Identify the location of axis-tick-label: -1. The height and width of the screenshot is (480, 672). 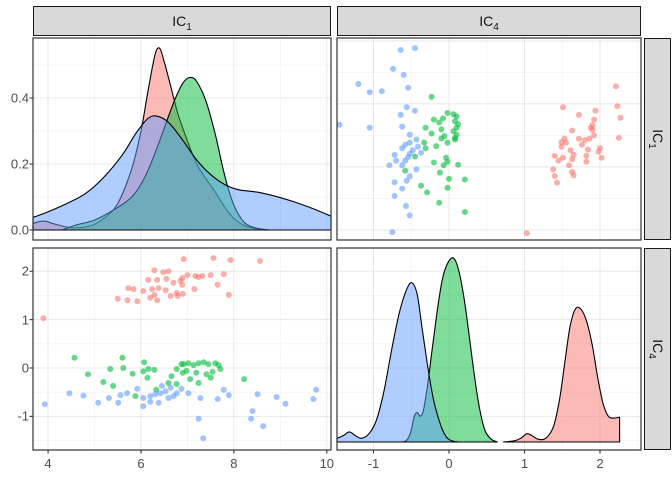
(23, 416).